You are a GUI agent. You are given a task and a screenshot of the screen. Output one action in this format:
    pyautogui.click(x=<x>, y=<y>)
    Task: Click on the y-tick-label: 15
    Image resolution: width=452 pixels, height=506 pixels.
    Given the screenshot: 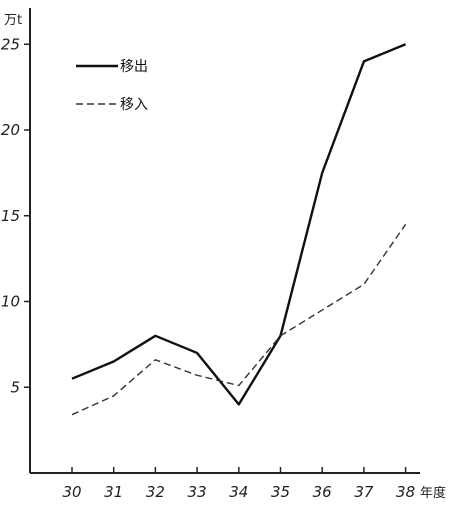 What is the action you would take?
    pyautogui.click(x=10, y=216)
    